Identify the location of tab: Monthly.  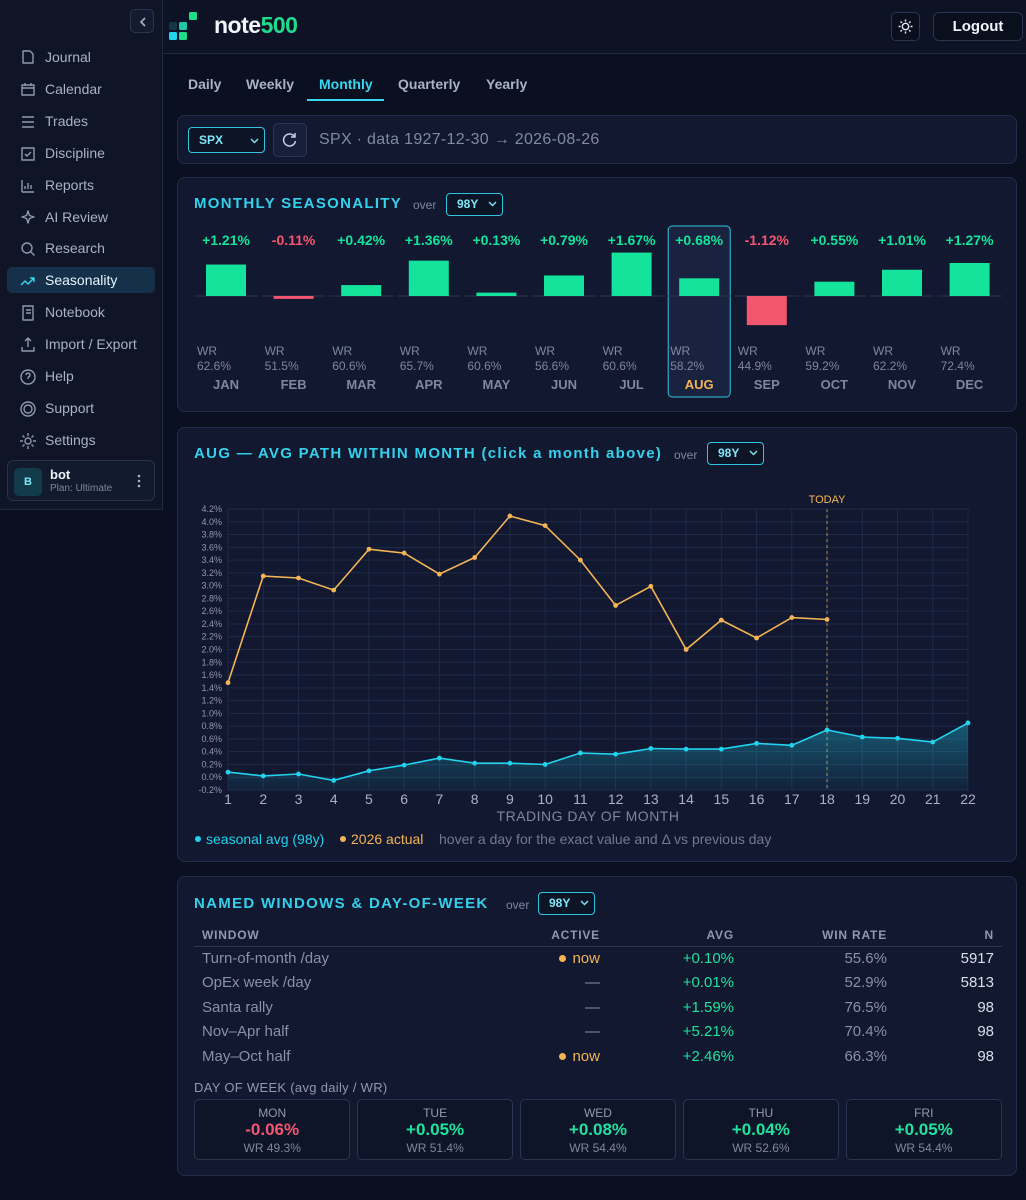
(346, 84).